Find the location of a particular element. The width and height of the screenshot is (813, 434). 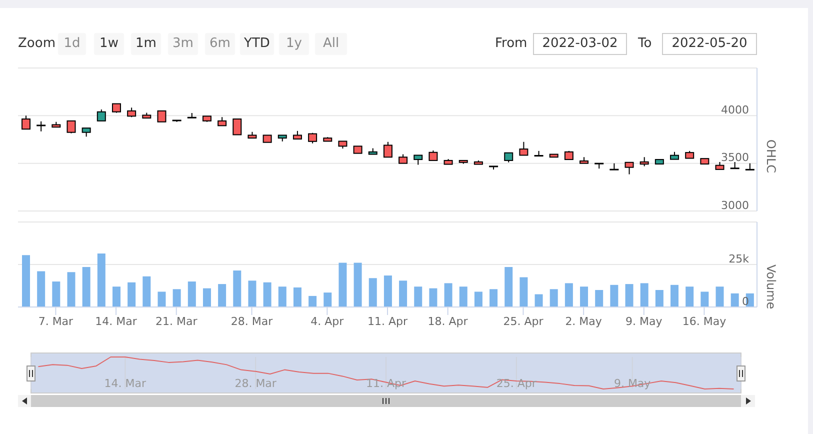

range-button: 1d is located at coordinates (72, 44).